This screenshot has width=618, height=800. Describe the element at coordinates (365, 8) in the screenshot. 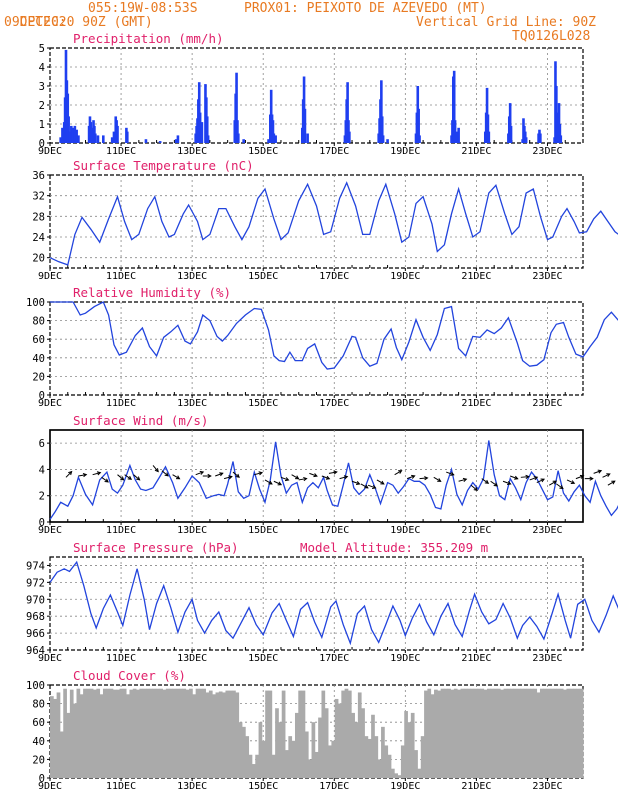

I see `header-station: PROX01: PEIXOTO DE AZEVEDO (MT)` at that location.